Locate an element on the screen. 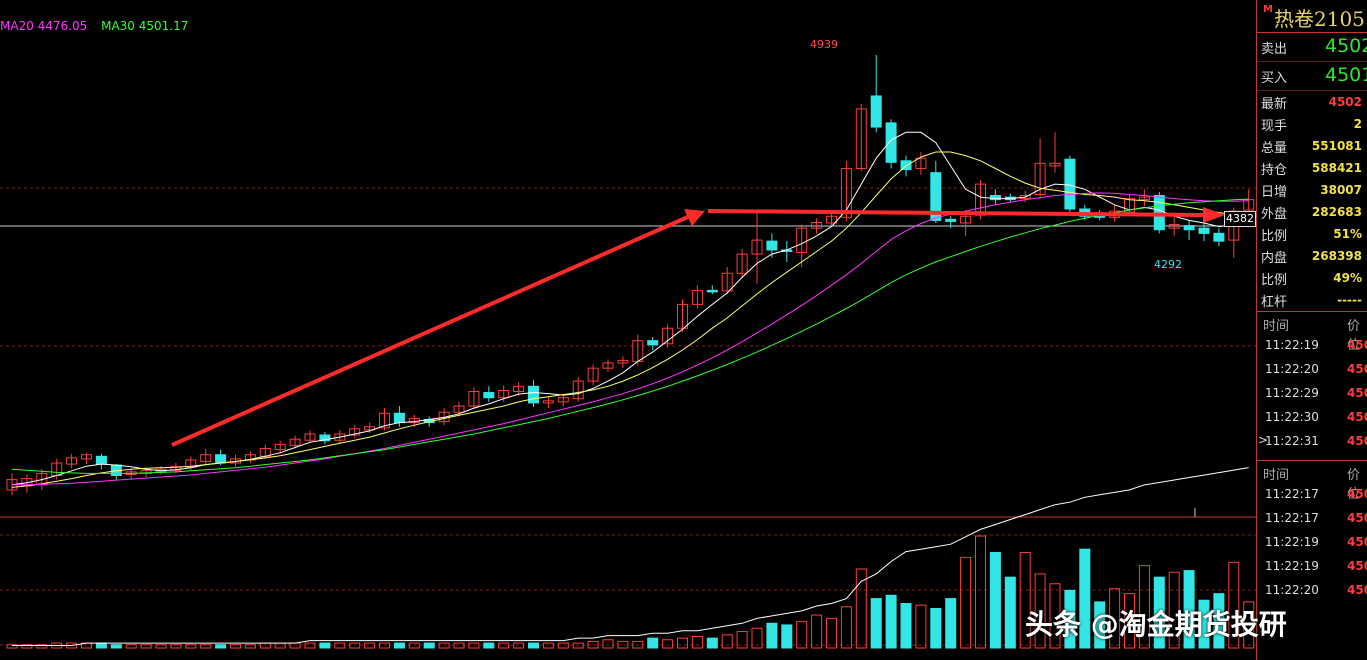 This screenshot has height=660, width=1367. stat-row: 比例 49% is located at coordinates (1312, 278).